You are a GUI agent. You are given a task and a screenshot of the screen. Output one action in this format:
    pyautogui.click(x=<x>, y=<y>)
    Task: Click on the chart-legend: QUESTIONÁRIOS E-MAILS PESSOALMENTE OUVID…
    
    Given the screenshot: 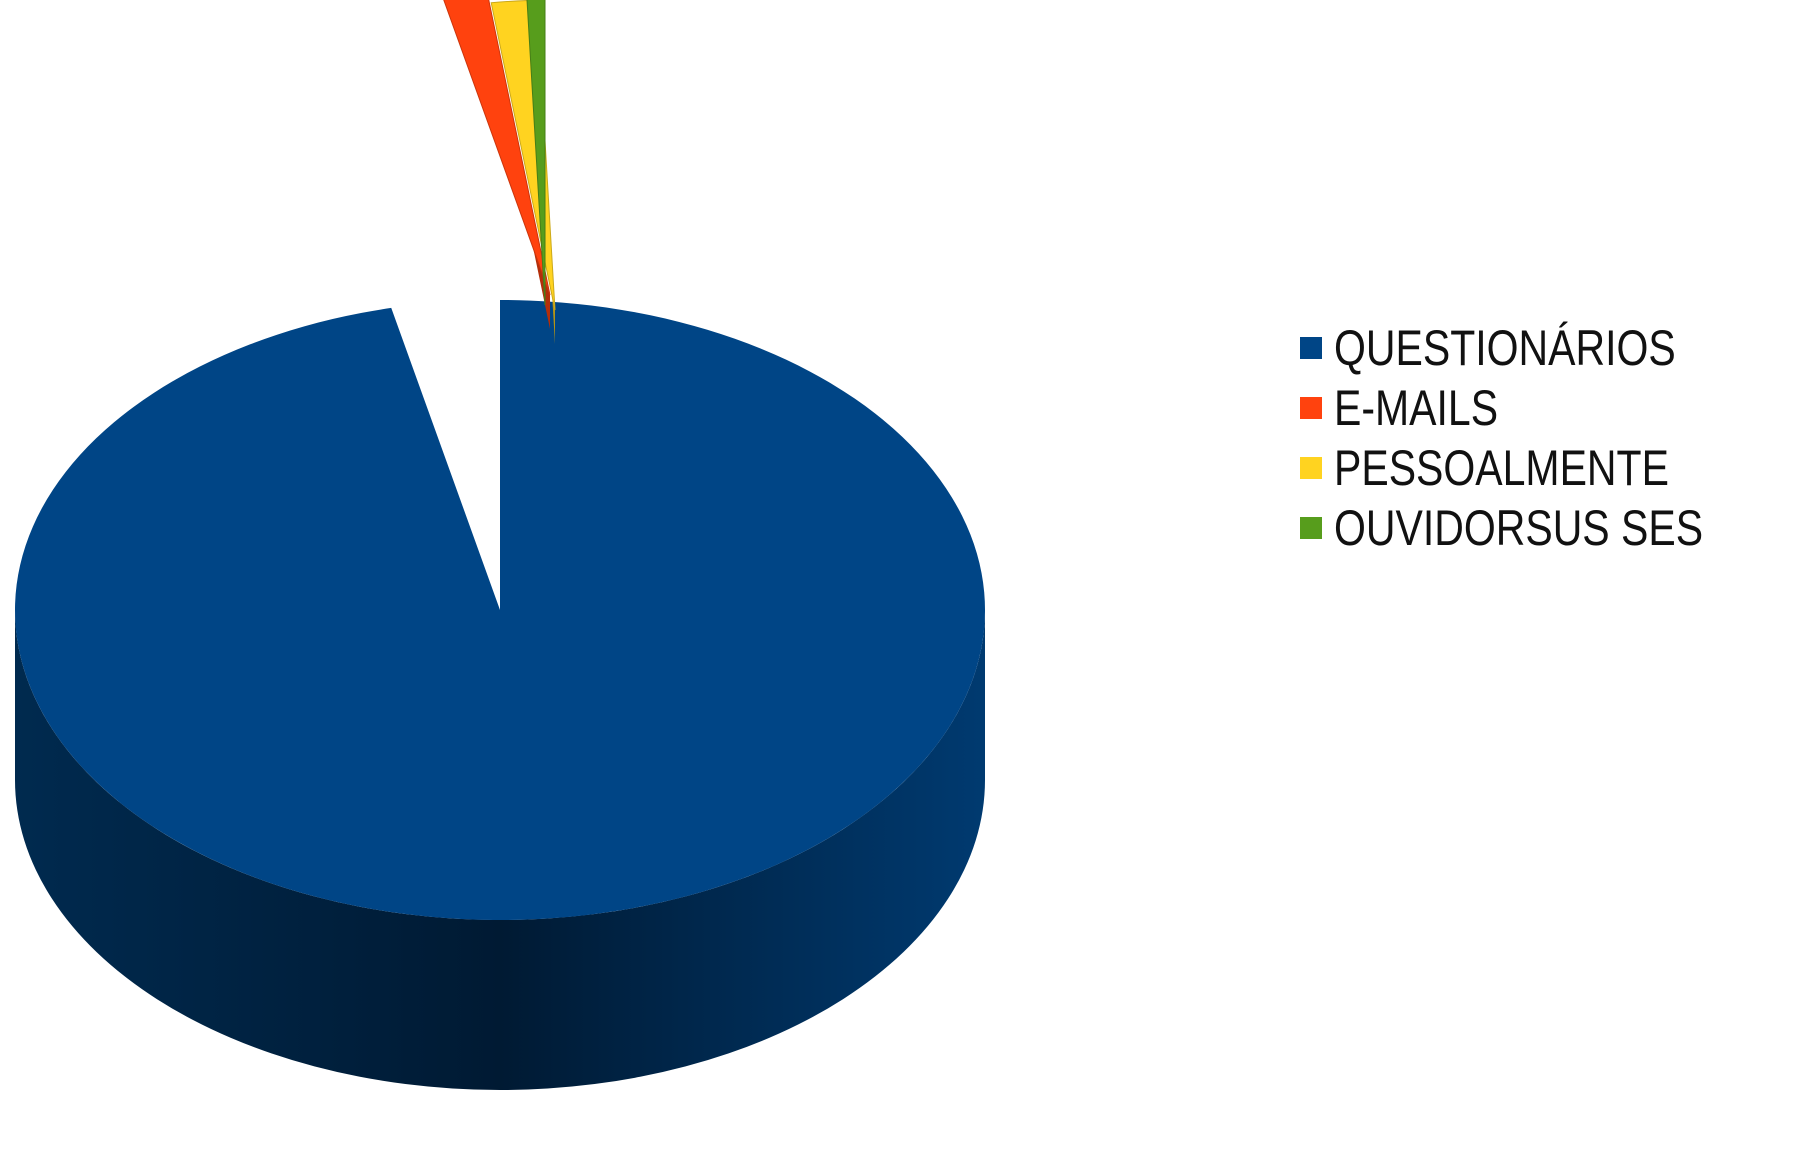 What is the action you would take?
    pyautogui.click(x=1540, y=438)
    